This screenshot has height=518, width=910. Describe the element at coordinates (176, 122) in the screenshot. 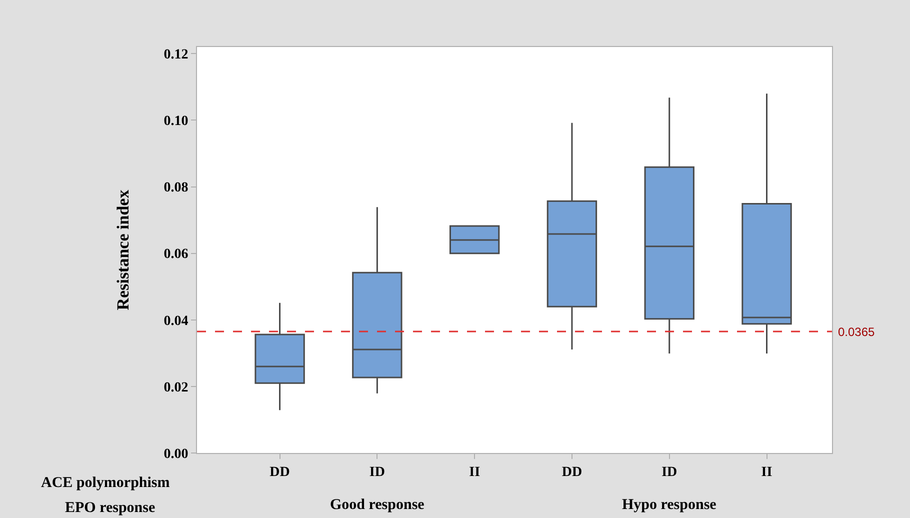

I see `y-tick-label: 0.10` at that location.